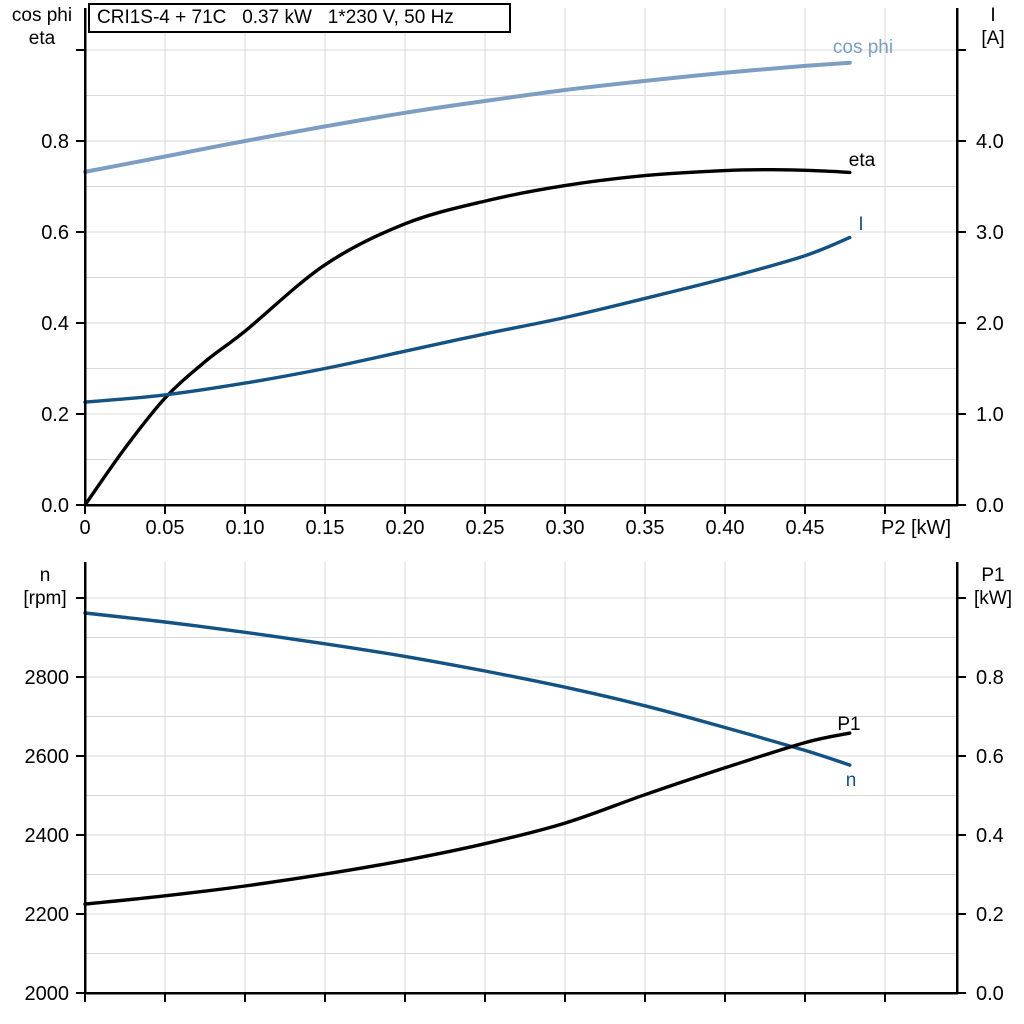 The image size is (1024, 1024). Describe the element at coordinates (325, 528) in the screenshot. I see `x-tick-label: 0.15` at that location.